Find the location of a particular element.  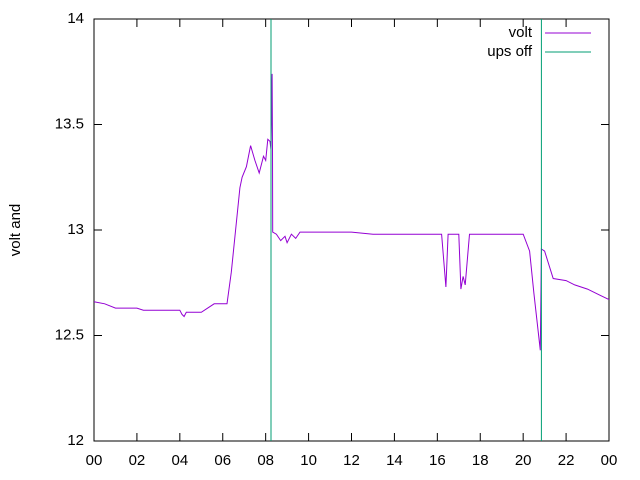

x-tick-label: 02 is located at coordinates (137, 460).